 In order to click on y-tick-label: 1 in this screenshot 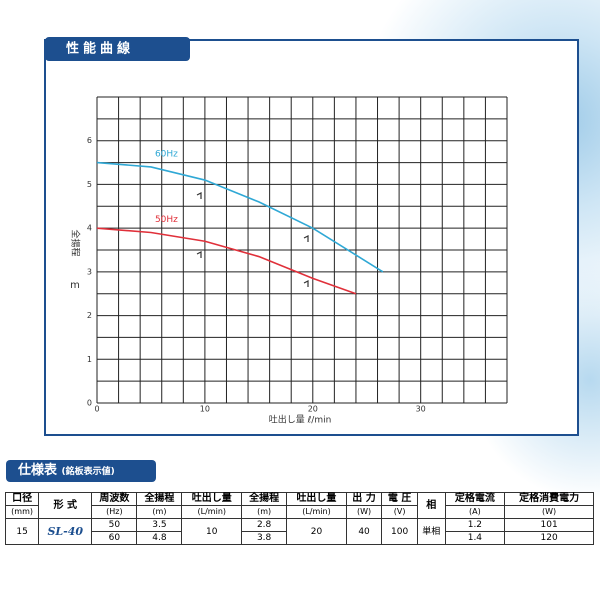, I will do `click(89, 359)`.